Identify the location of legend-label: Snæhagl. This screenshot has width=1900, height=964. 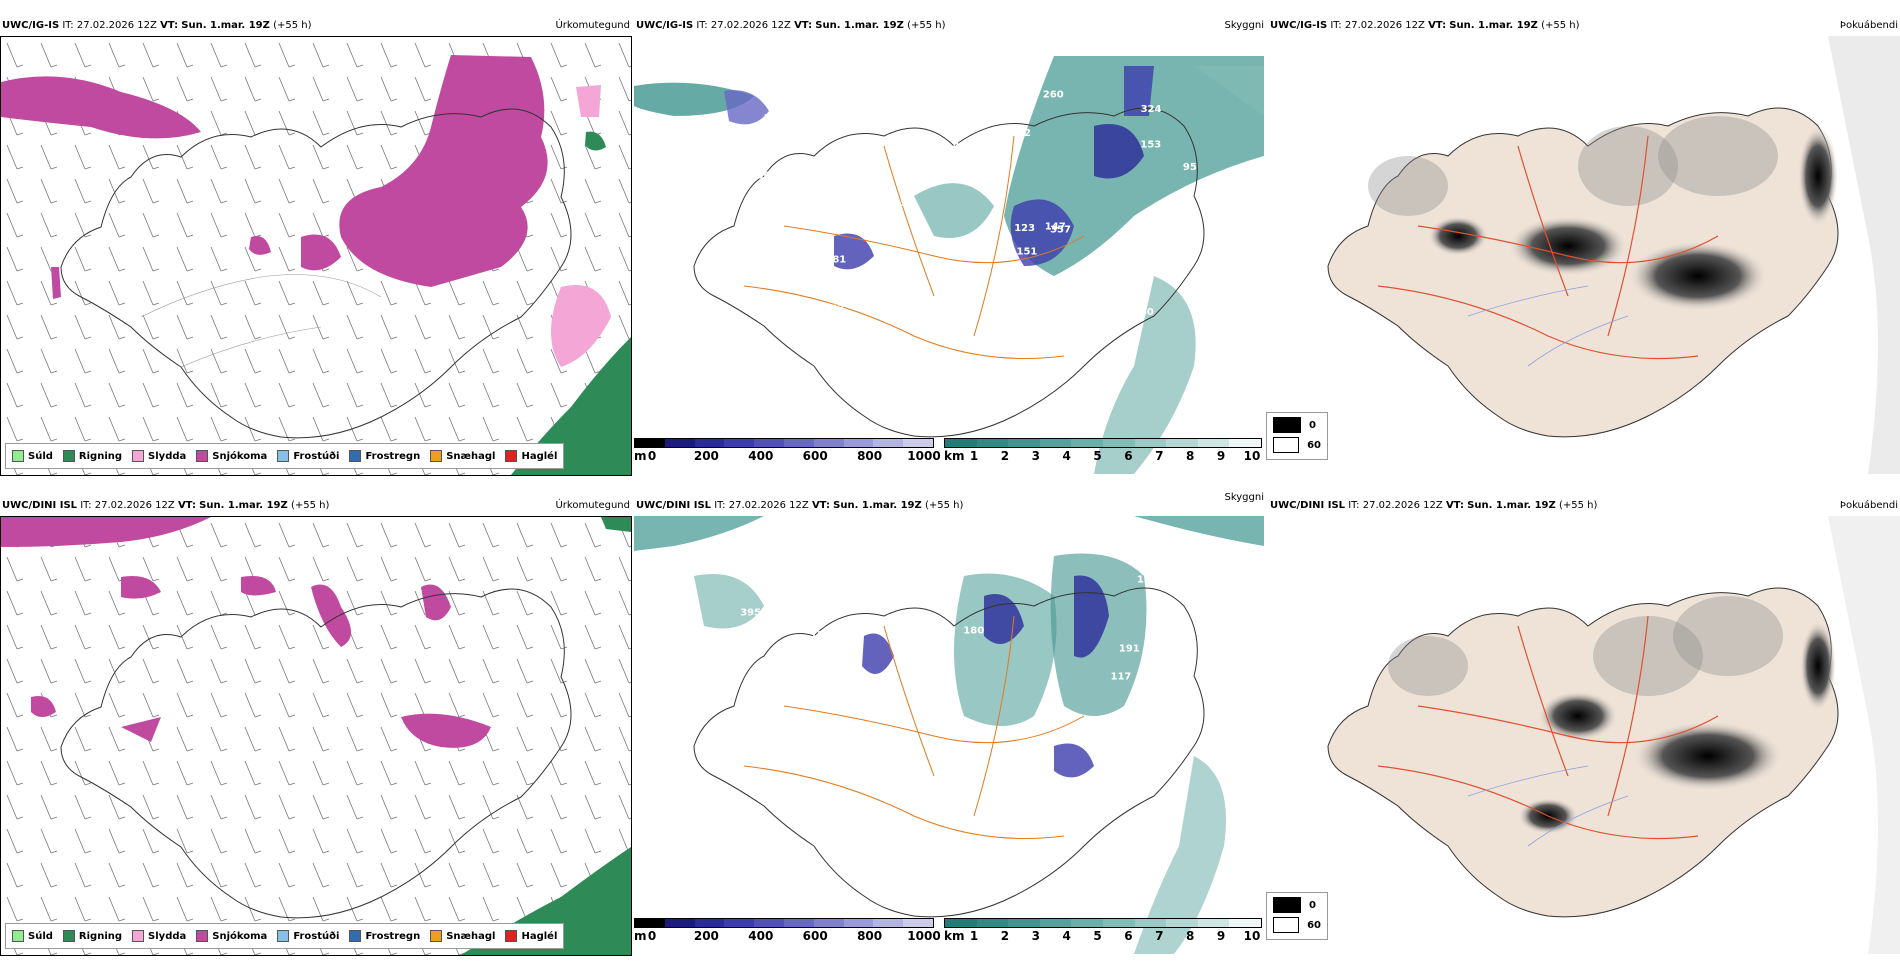
(471, 456).